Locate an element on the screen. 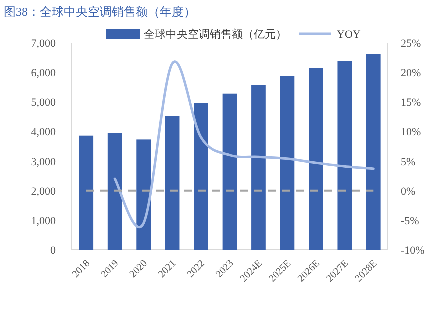  y2-tick-label: -10% is located at coordinates (413, 251).